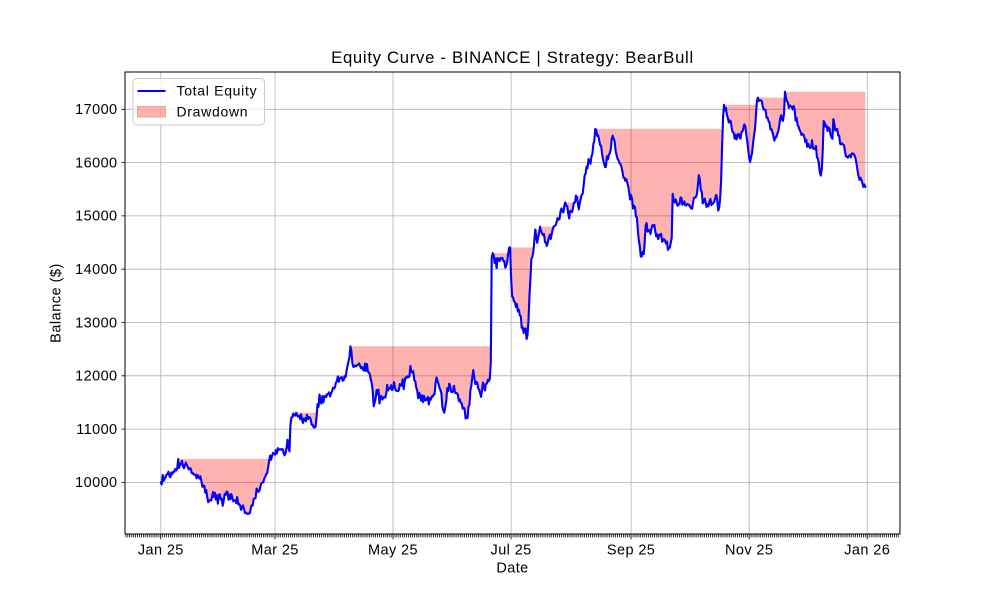  I want to click on svg-text: 16000, so click(96, 163).